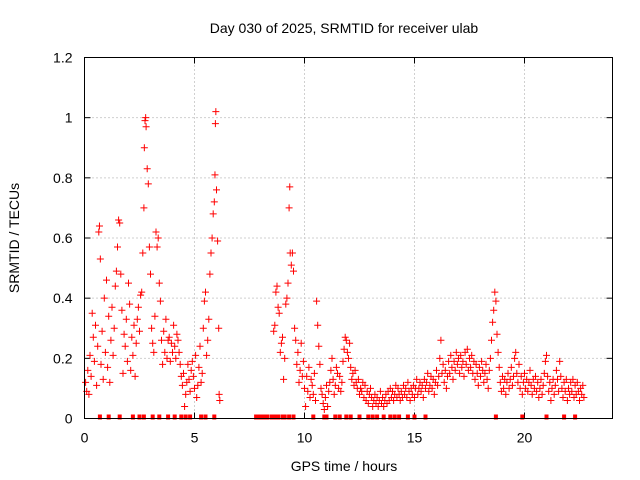 This screenshot has width=640, height=480. Describe the element at coordinates (63, 238) in the screenshot. I see `y-tick-label: 0.6` at that location.